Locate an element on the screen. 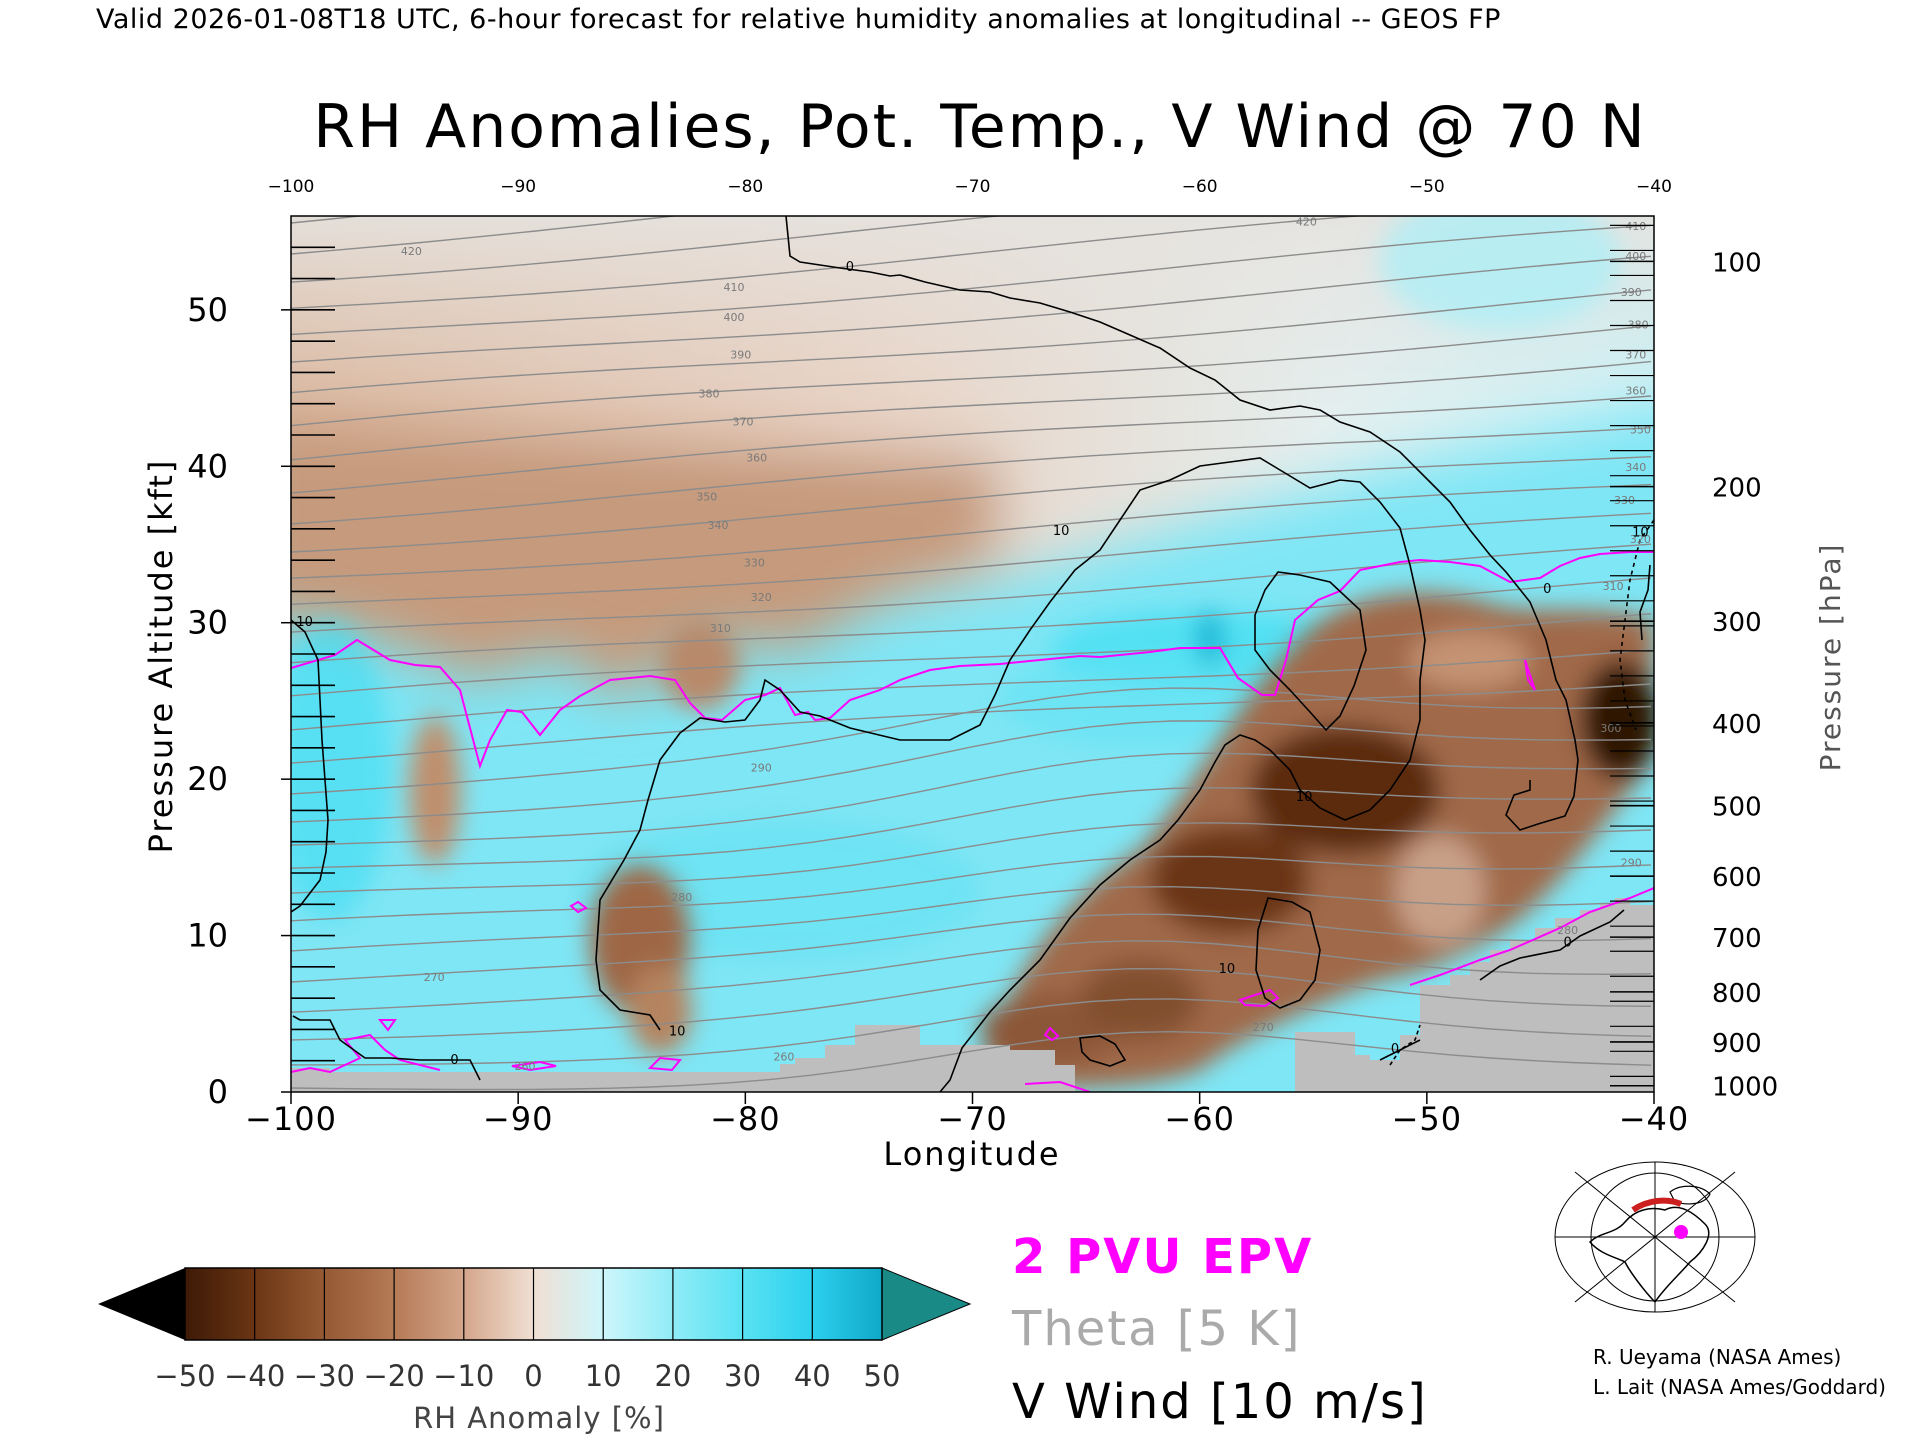  pressure-tick-label: 200 is located at coordinates (1737, 489).